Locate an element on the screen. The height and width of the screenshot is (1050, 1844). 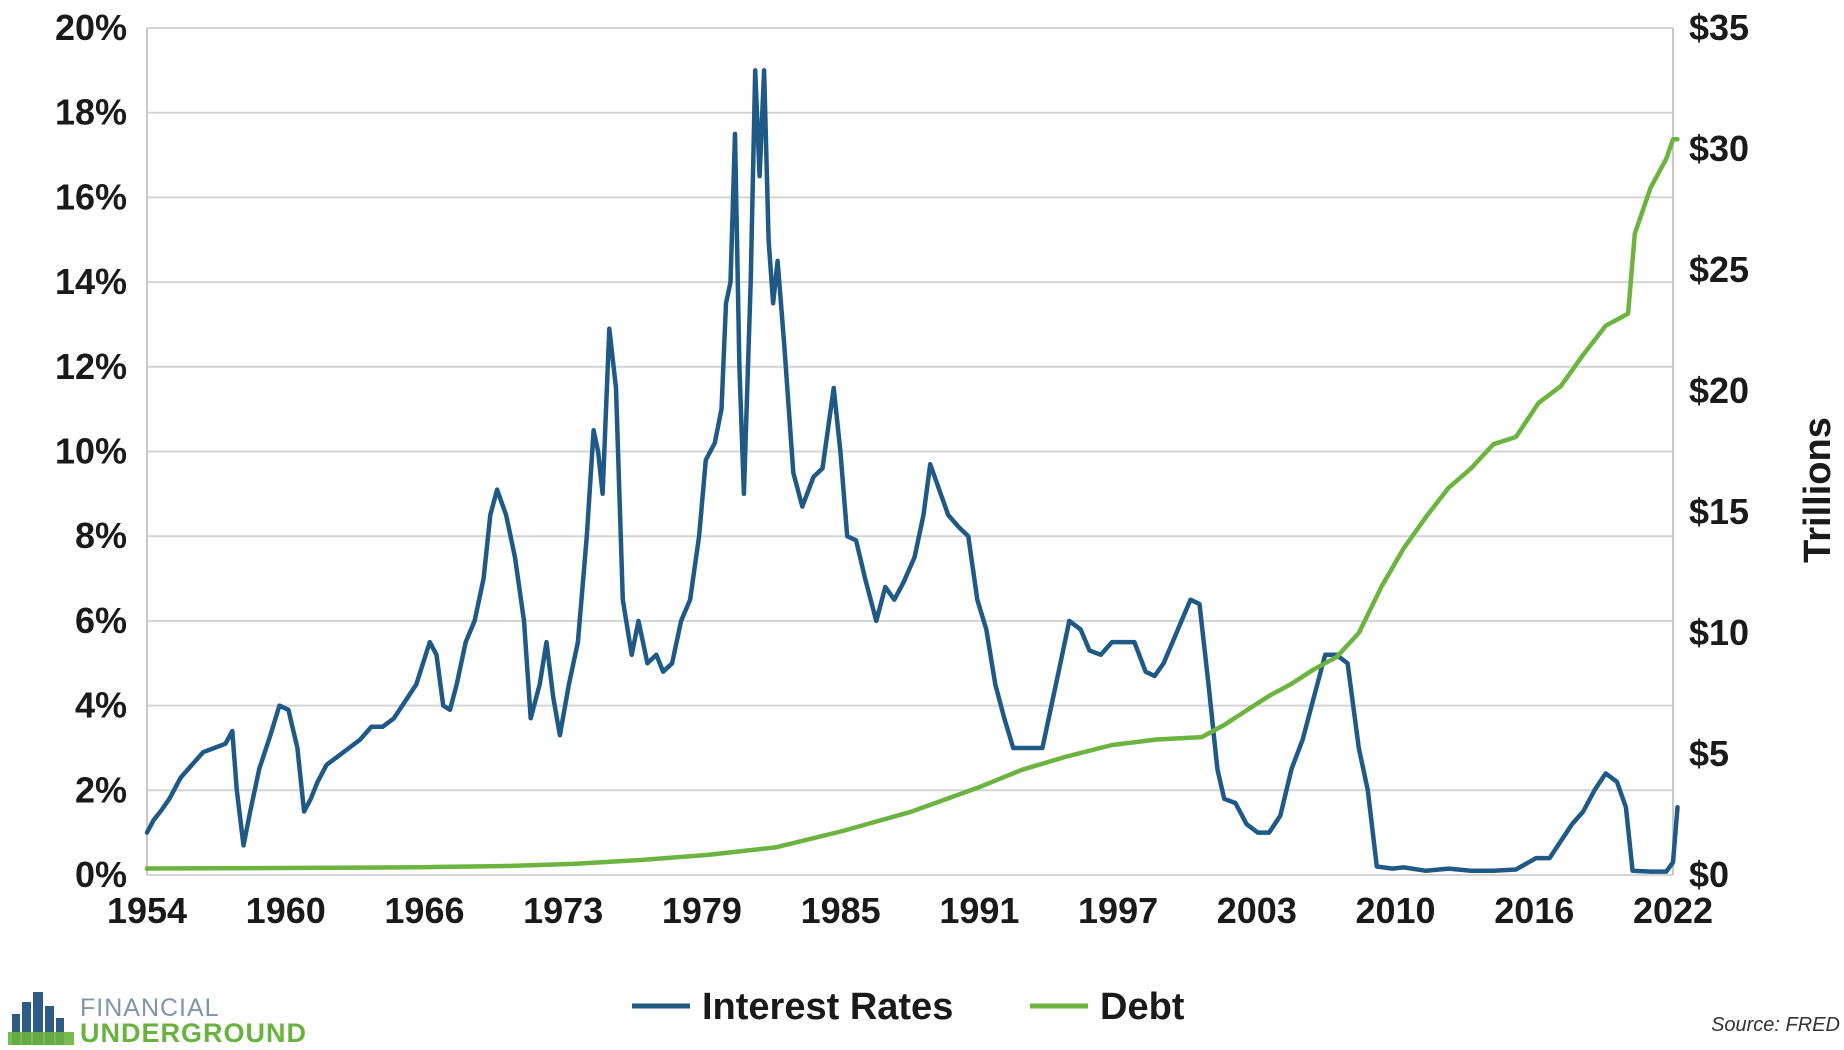
x-tick-label: 1973 is located at coordinates (563, 910).